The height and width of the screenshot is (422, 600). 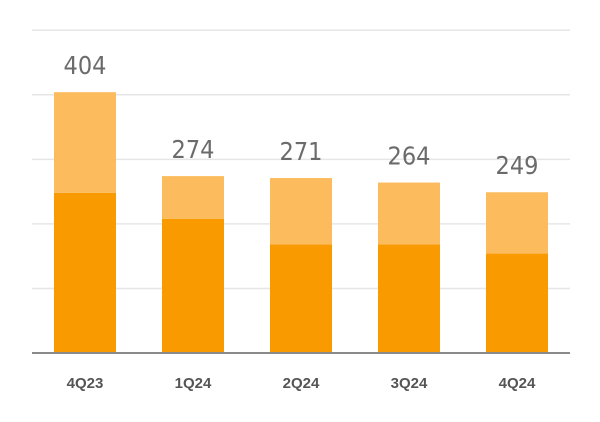 I want to click on x-tick-label: 2Q24, so click(x=301, y=383).